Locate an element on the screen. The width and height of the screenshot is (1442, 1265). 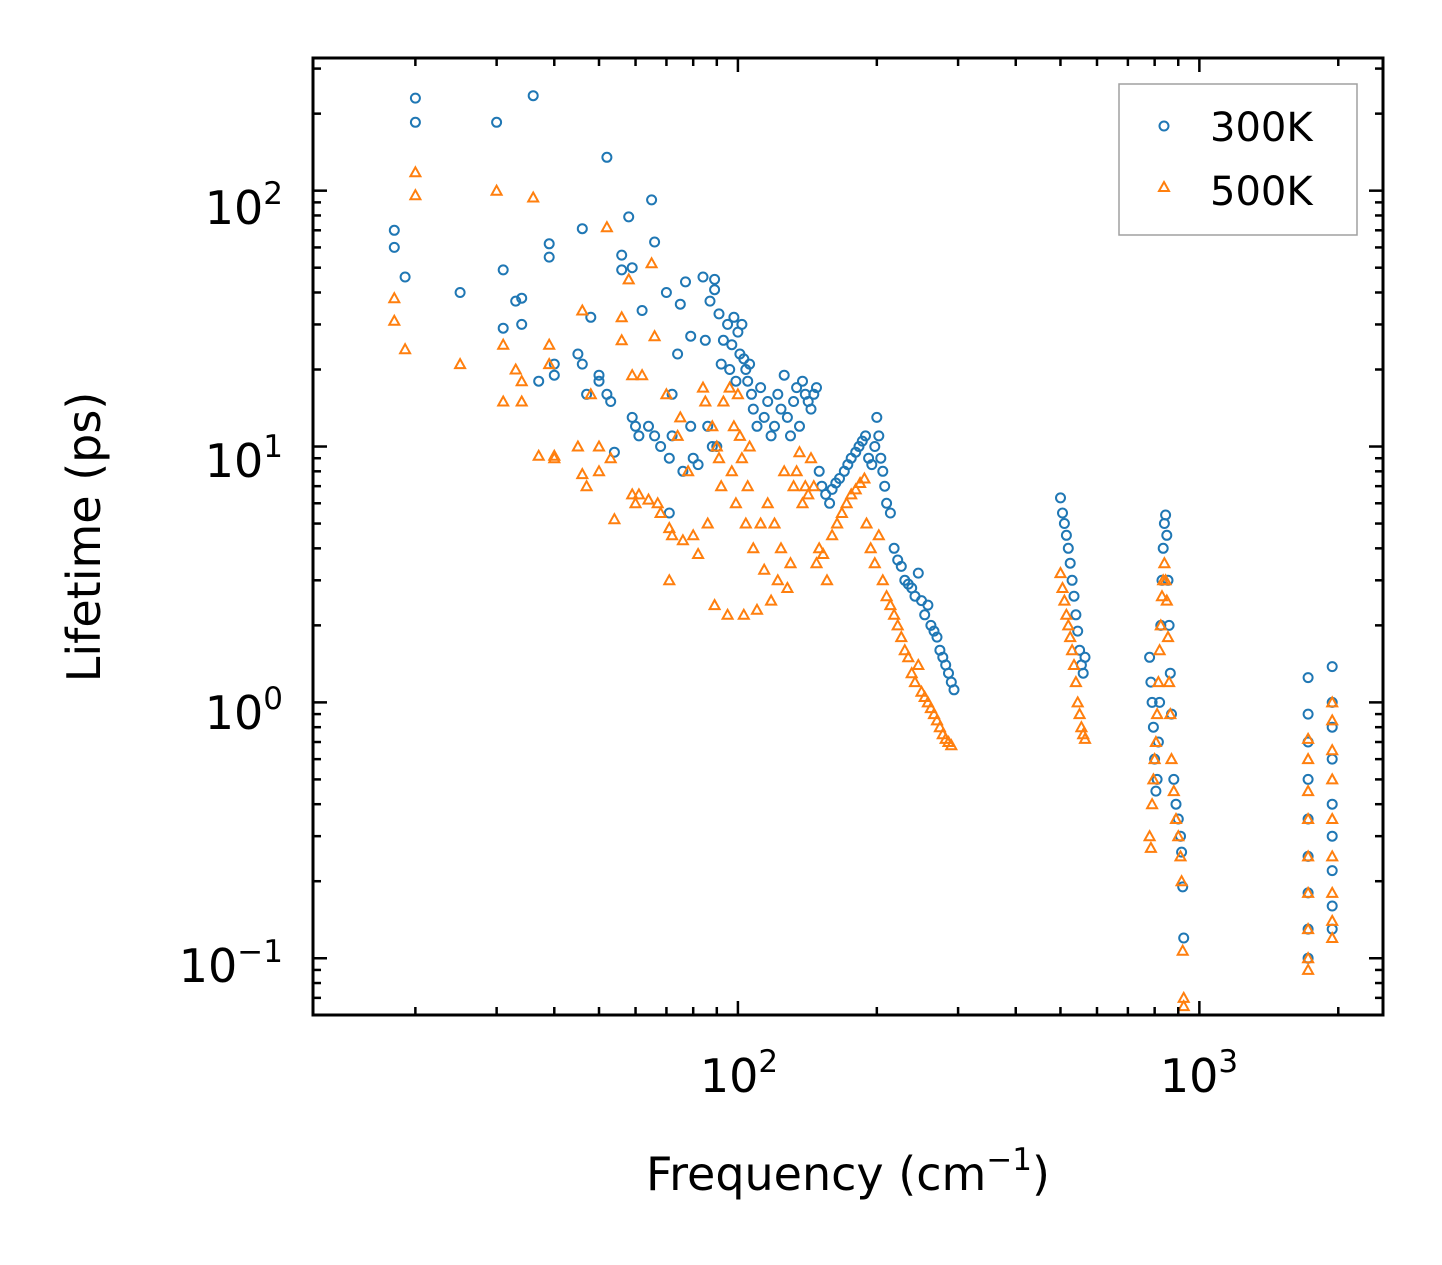
legend: 300K 500K is located at coordinates (1238, 159).